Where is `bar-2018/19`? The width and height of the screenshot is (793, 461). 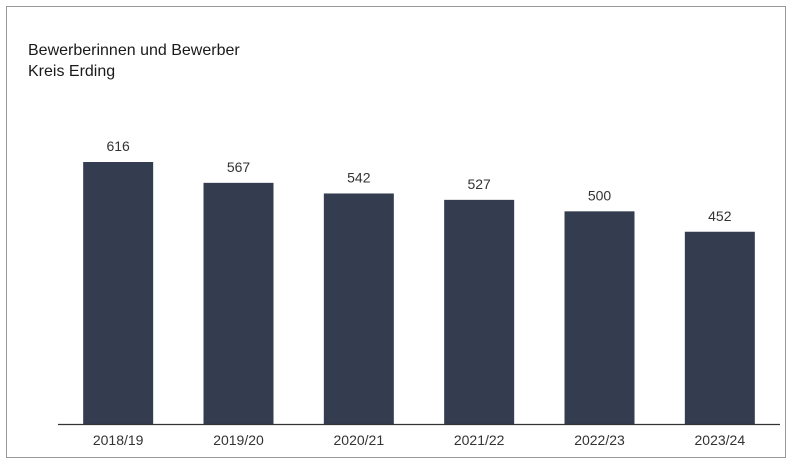 bar-2018/19 is located at coordinates (118, 293).